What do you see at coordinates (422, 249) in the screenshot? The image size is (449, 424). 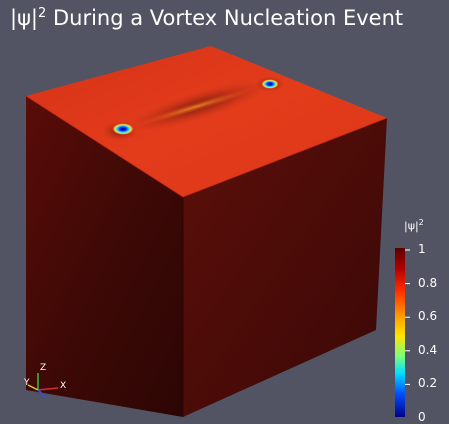 I see `colorbar-tick-label: 1` at bounding box center [422, 249].